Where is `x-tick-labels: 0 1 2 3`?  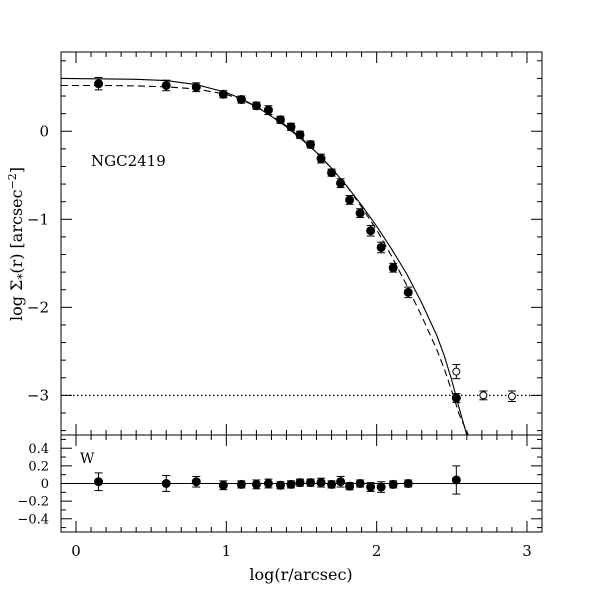 x-tick-labels: 0 1 2 3 is located at coordinates (301, 551).